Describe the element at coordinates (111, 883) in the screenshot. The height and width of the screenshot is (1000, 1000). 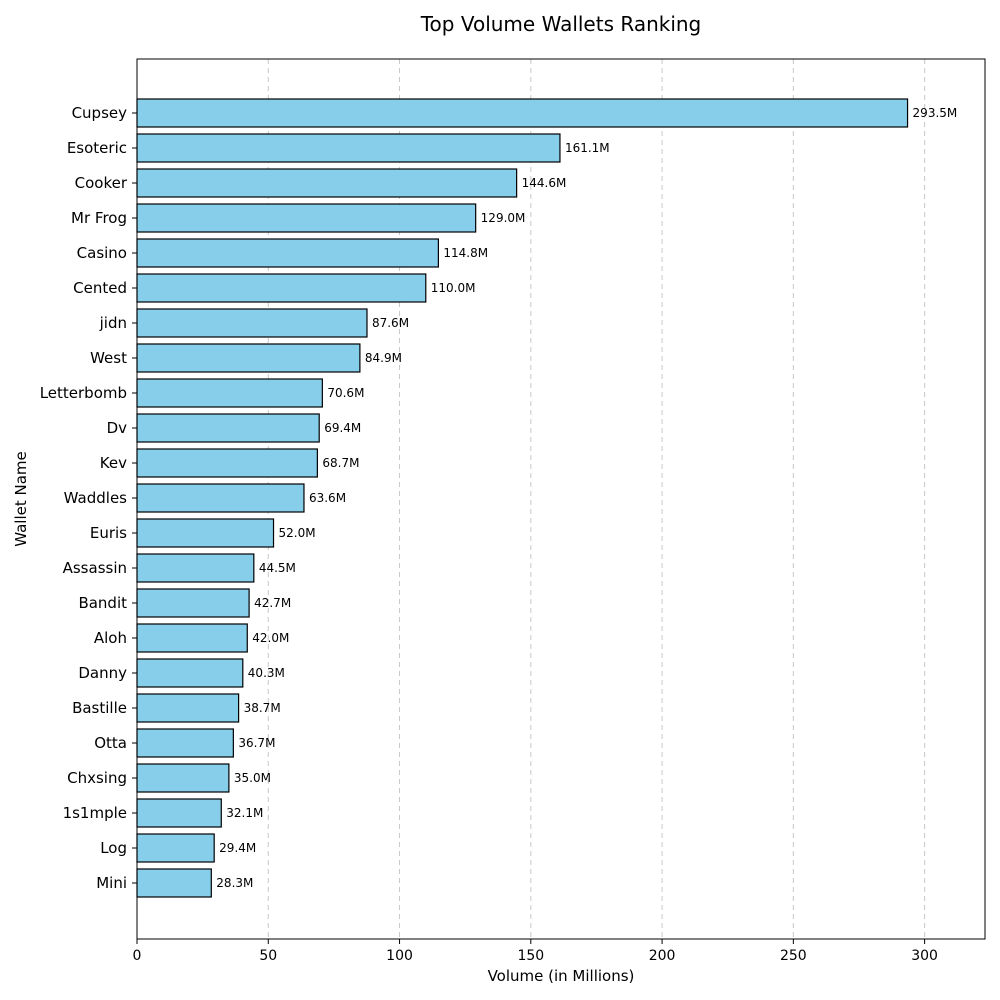
I see `y-tick-label: Mini` at that location.